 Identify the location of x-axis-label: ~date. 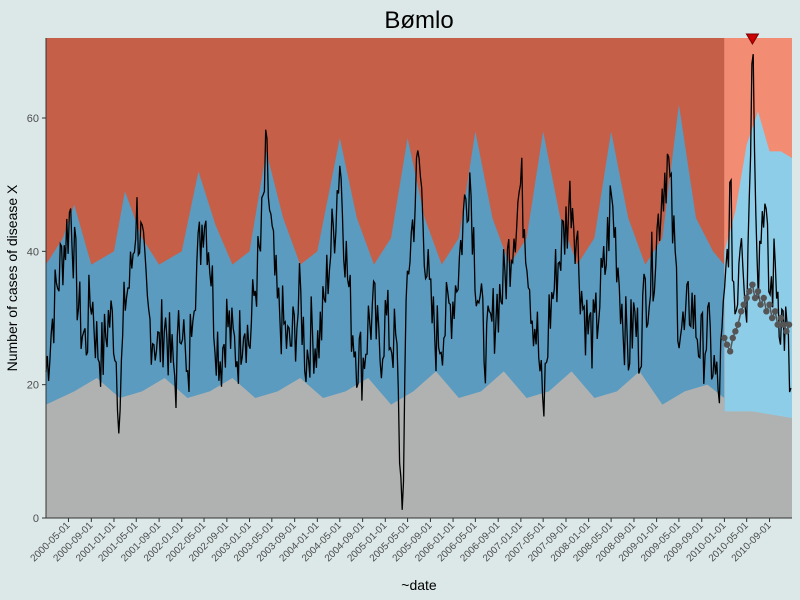
(419, 585).